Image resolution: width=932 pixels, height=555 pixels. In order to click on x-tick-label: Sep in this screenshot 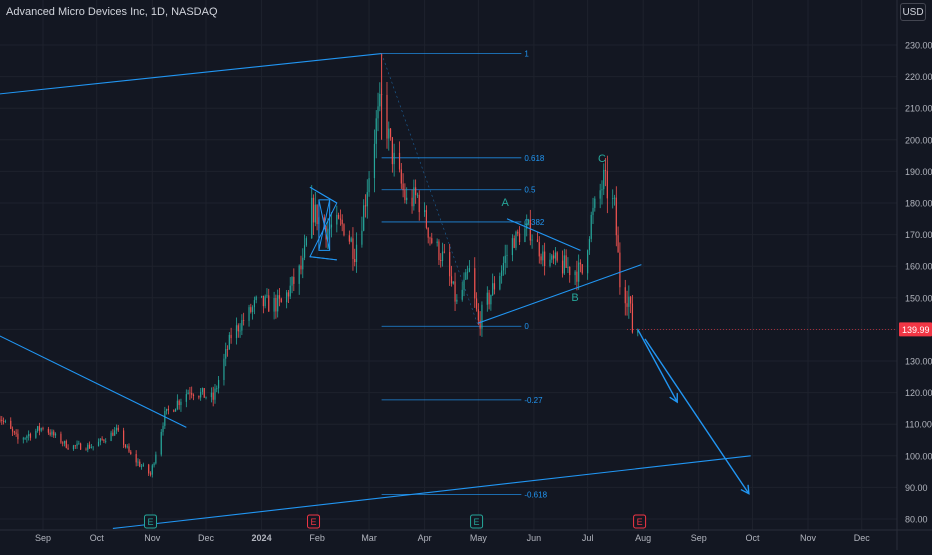, I will do `click(699, 538)`.